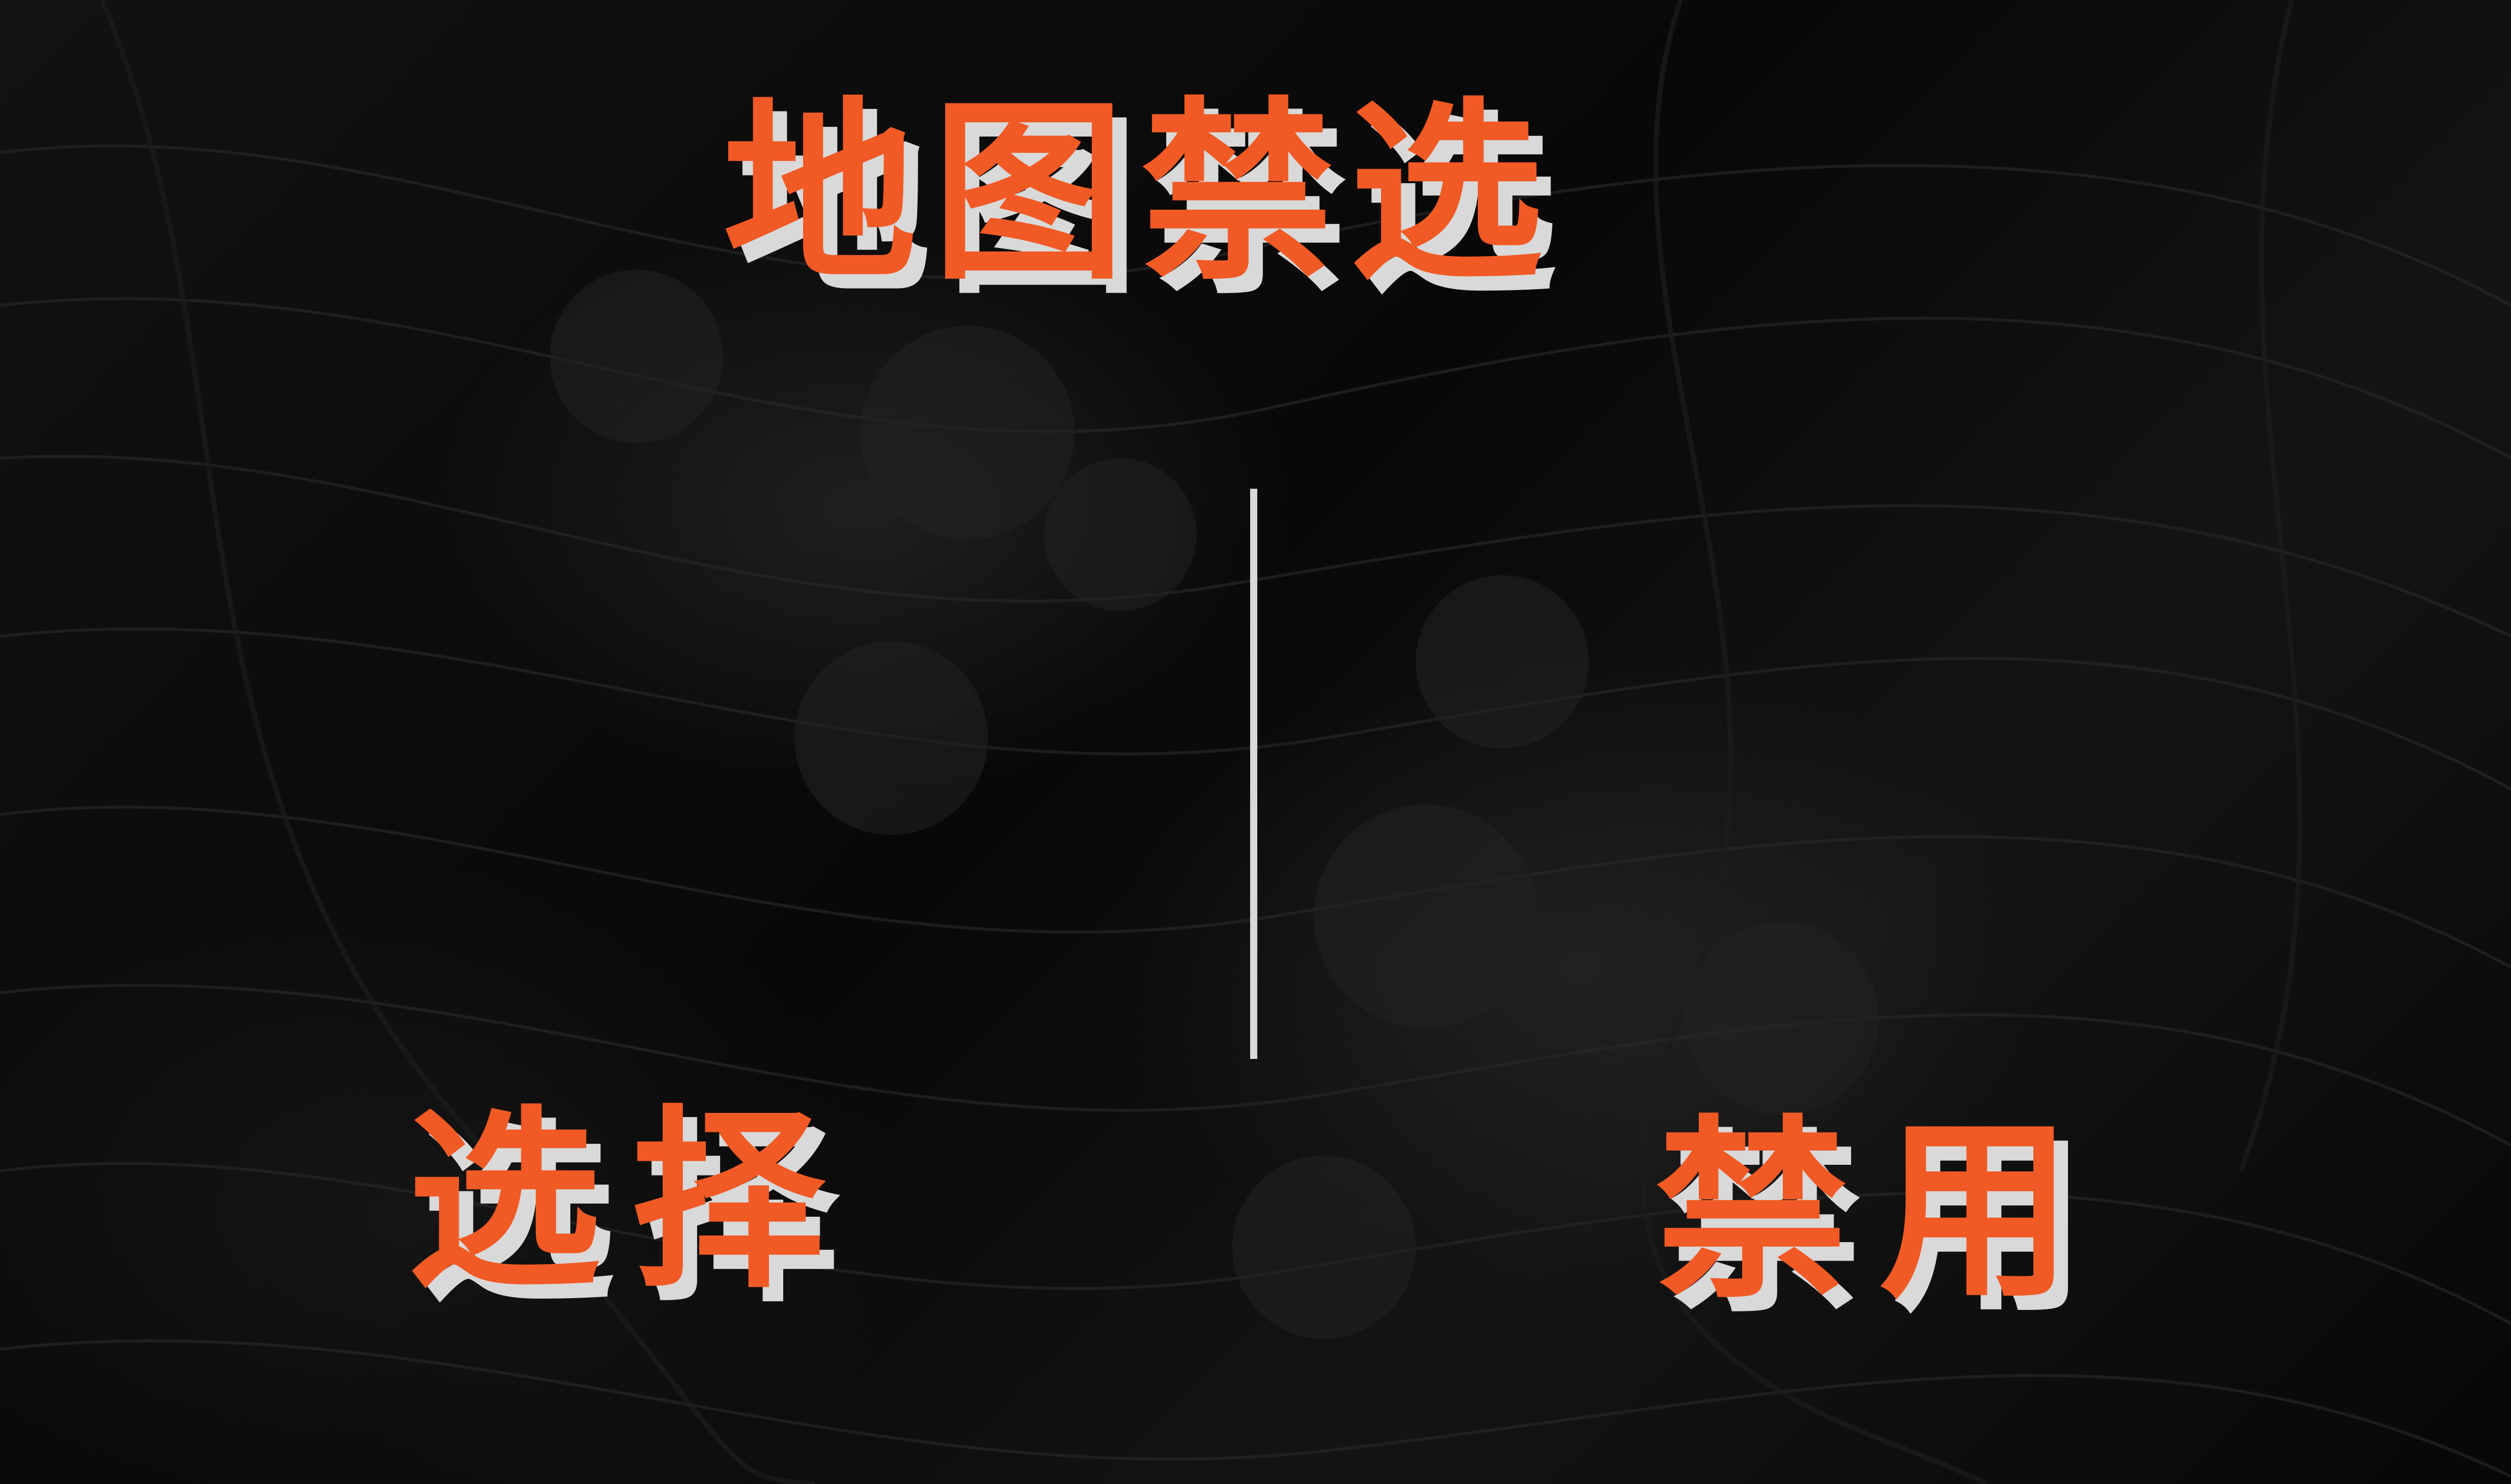  I want to click on select-button: 选择, so click(631, 1201).